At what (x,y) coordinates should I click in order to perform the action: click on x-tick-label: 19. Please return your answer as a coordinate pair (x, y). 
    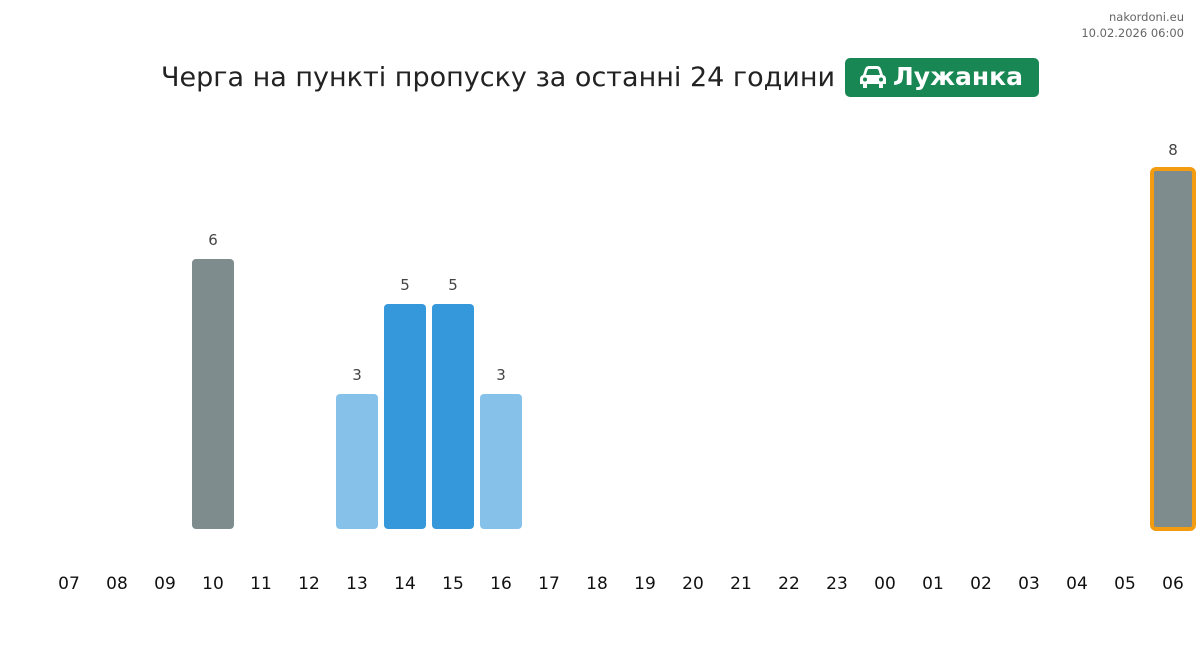
    Looking at the image, I should click on (645, 584).